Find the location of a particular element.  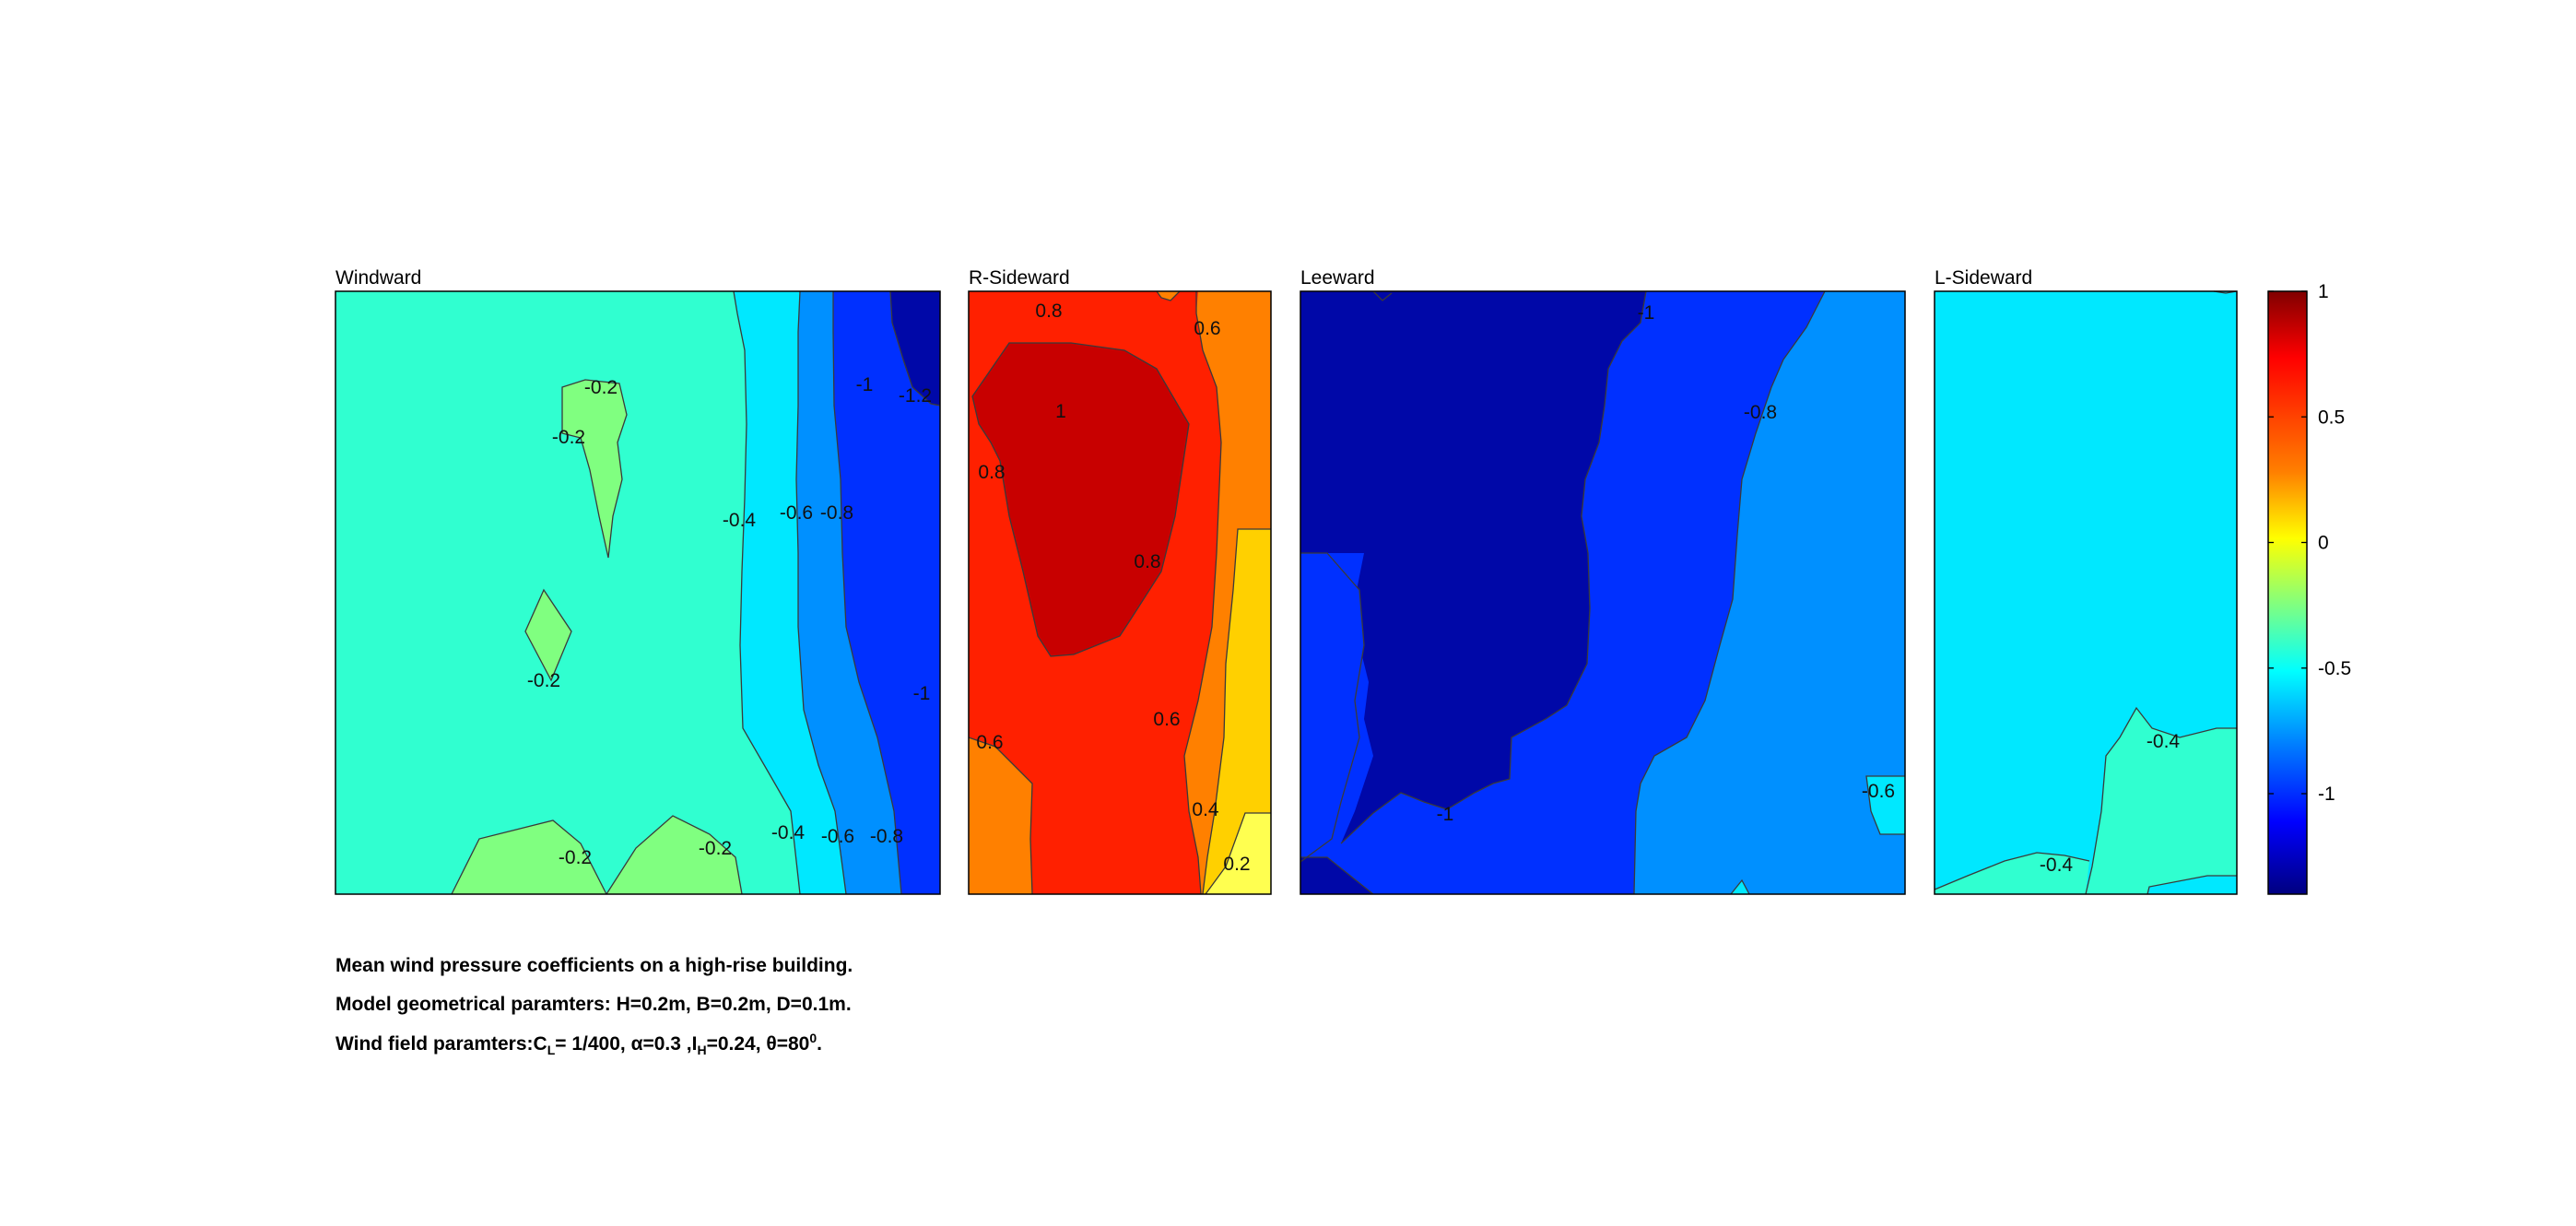

panel-title-l-sideward: L-Sideward is located at coordinates (1983, 278).